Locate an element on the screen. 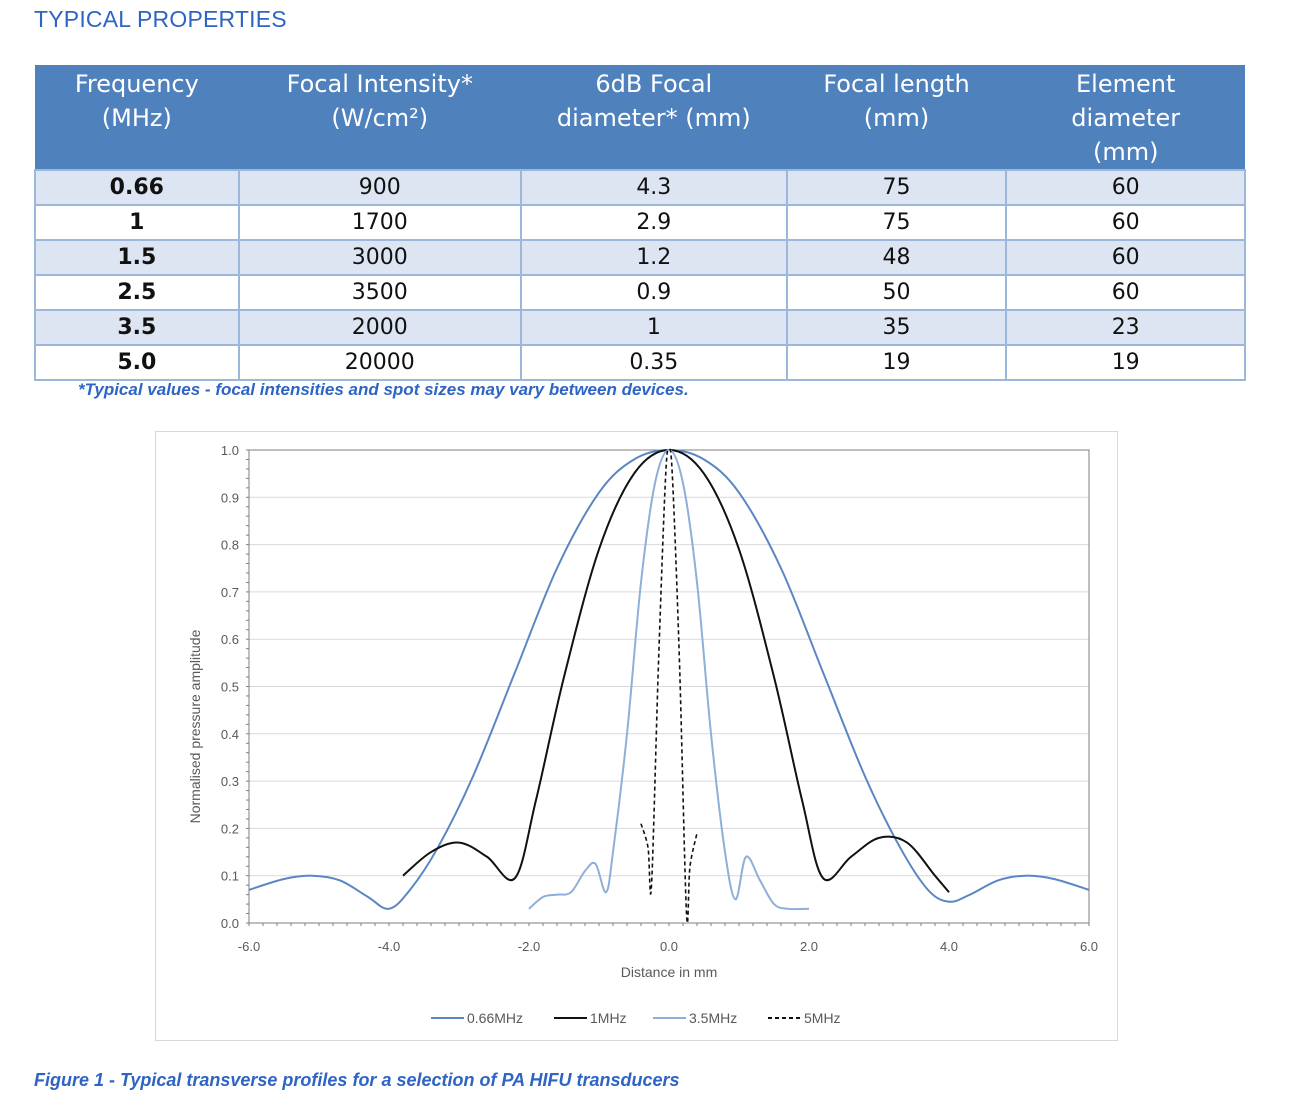 The height and width of the screenshot is (1113, 1311). cell-frequency: 2.5 is located at coordinates (137, 292).